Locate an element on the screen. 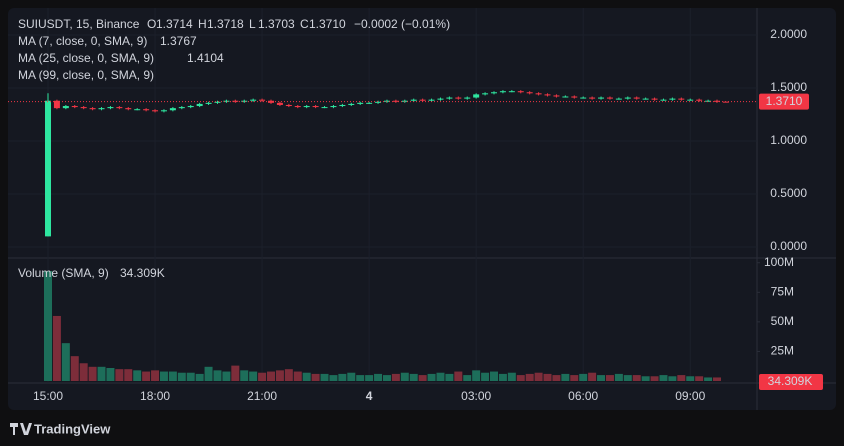 The height and width of the screenshot is (446, 844). y-tick-label: 0.5000 is located at coordinates (788, 193).